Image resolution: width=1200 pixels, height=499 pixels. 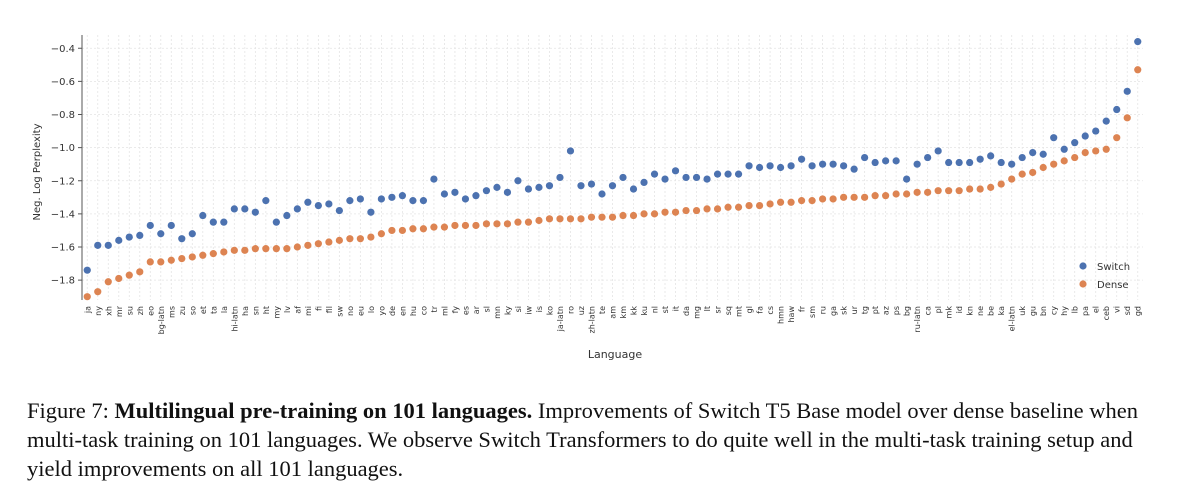 I want to click on legend-marker, so click(x=1083, y=284).